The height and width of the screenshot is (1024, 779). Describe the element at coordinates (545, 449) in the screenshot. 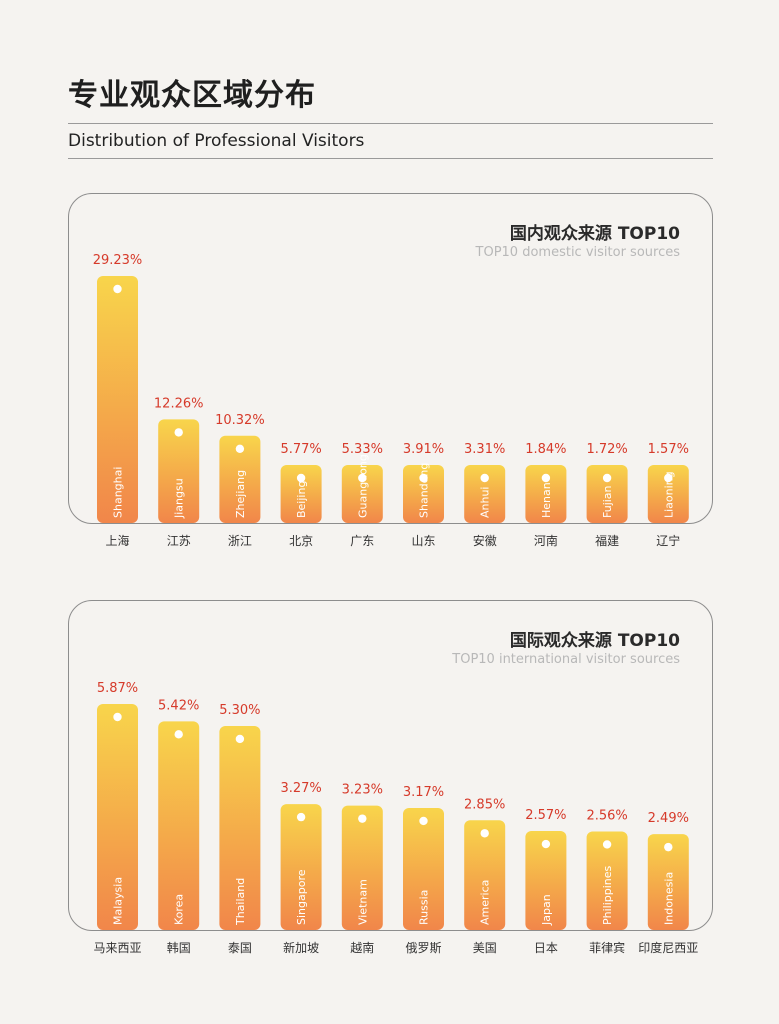

I see `value-label-7: 1.84%` at that location.